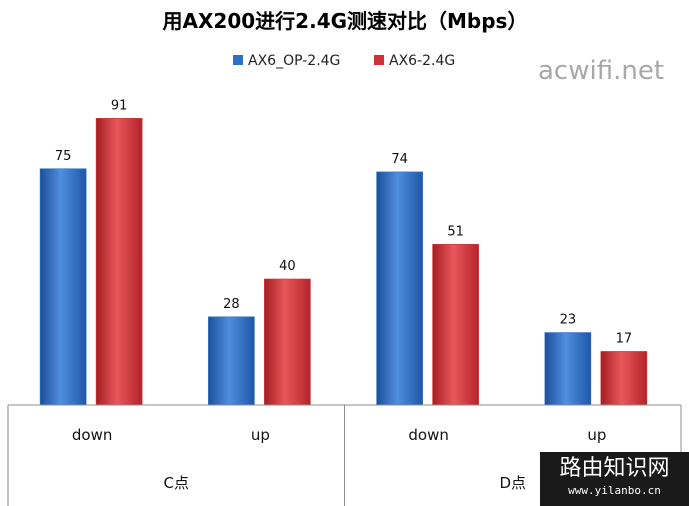 The height and width of the screenshot is (506, 689). What do you see at coordinates (455, 231) in the screenshot?
I see `data-label-series2-cat3: 51` at bounding box center [455, 231].